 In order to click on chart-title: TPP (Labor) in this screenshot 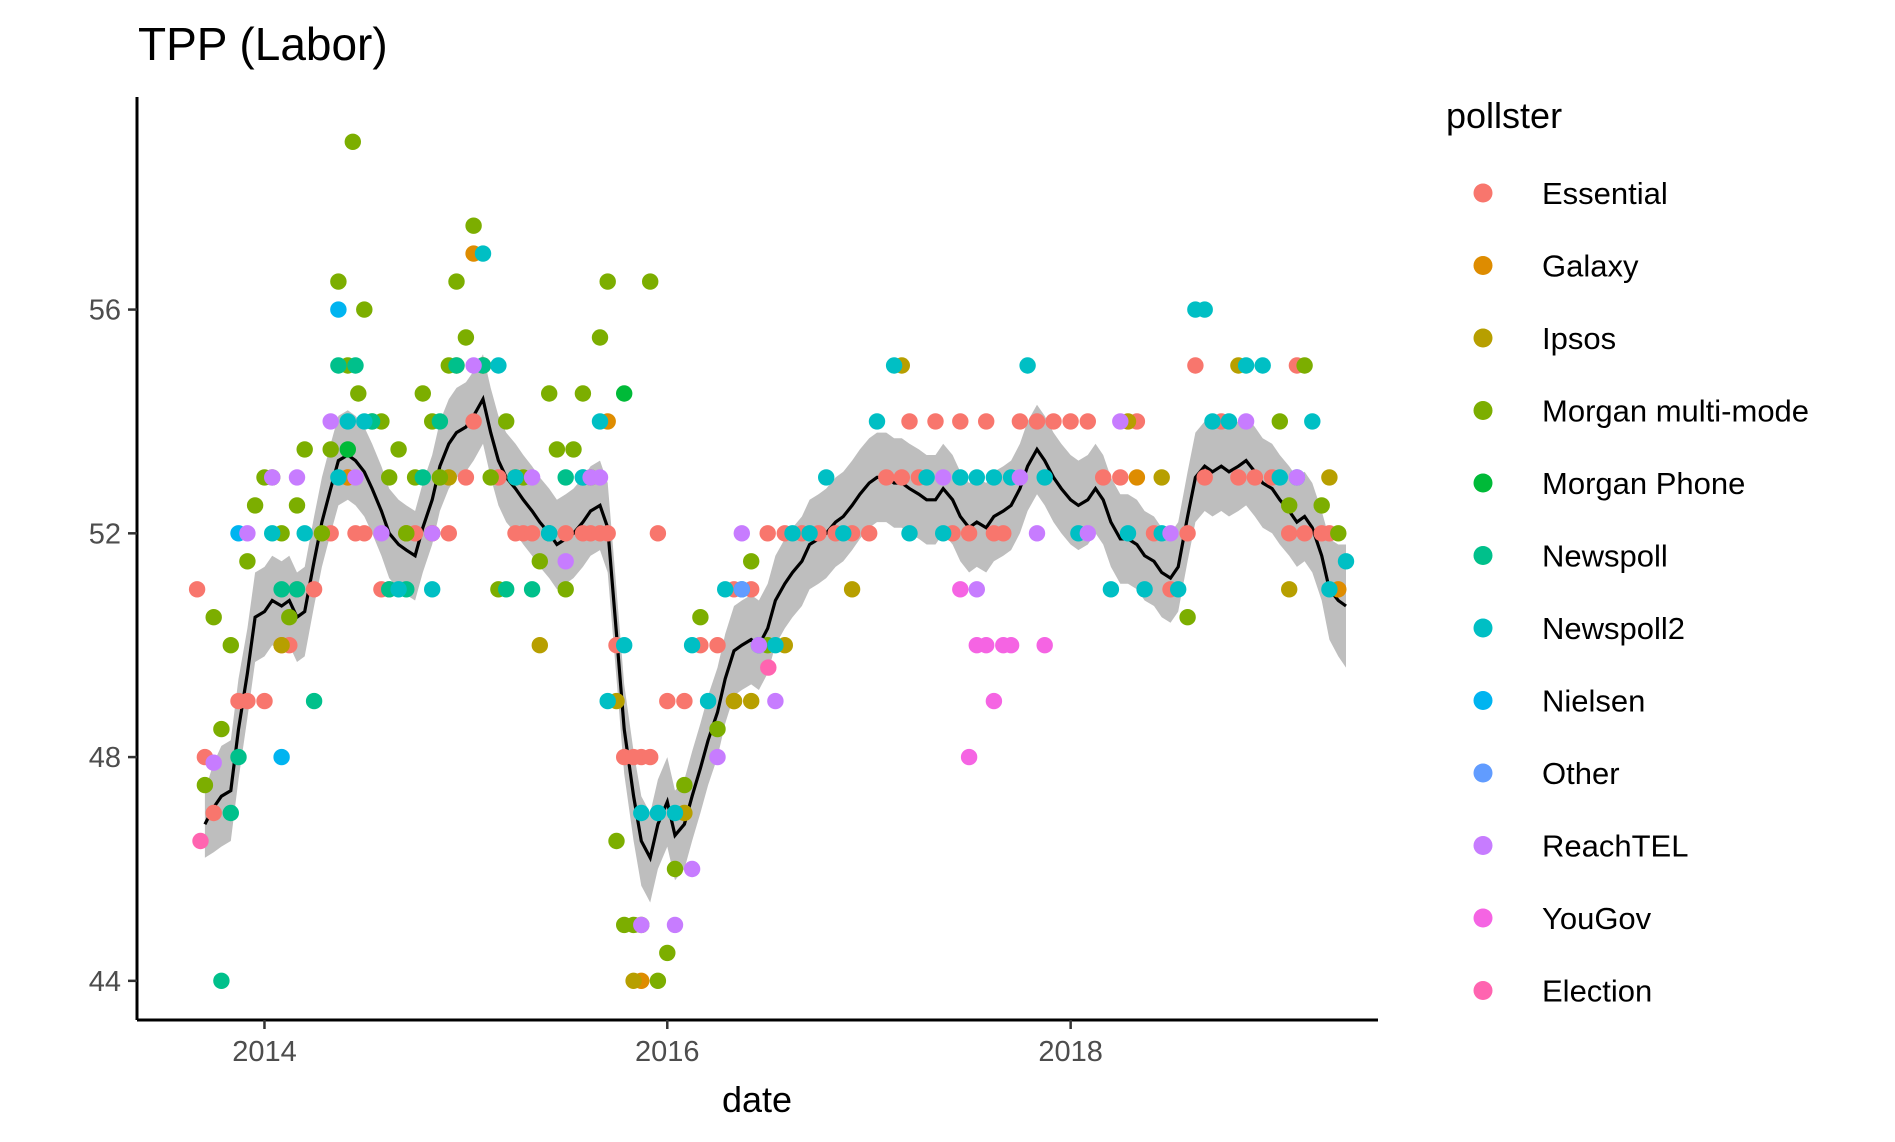, I will do `click(263, 44)`.